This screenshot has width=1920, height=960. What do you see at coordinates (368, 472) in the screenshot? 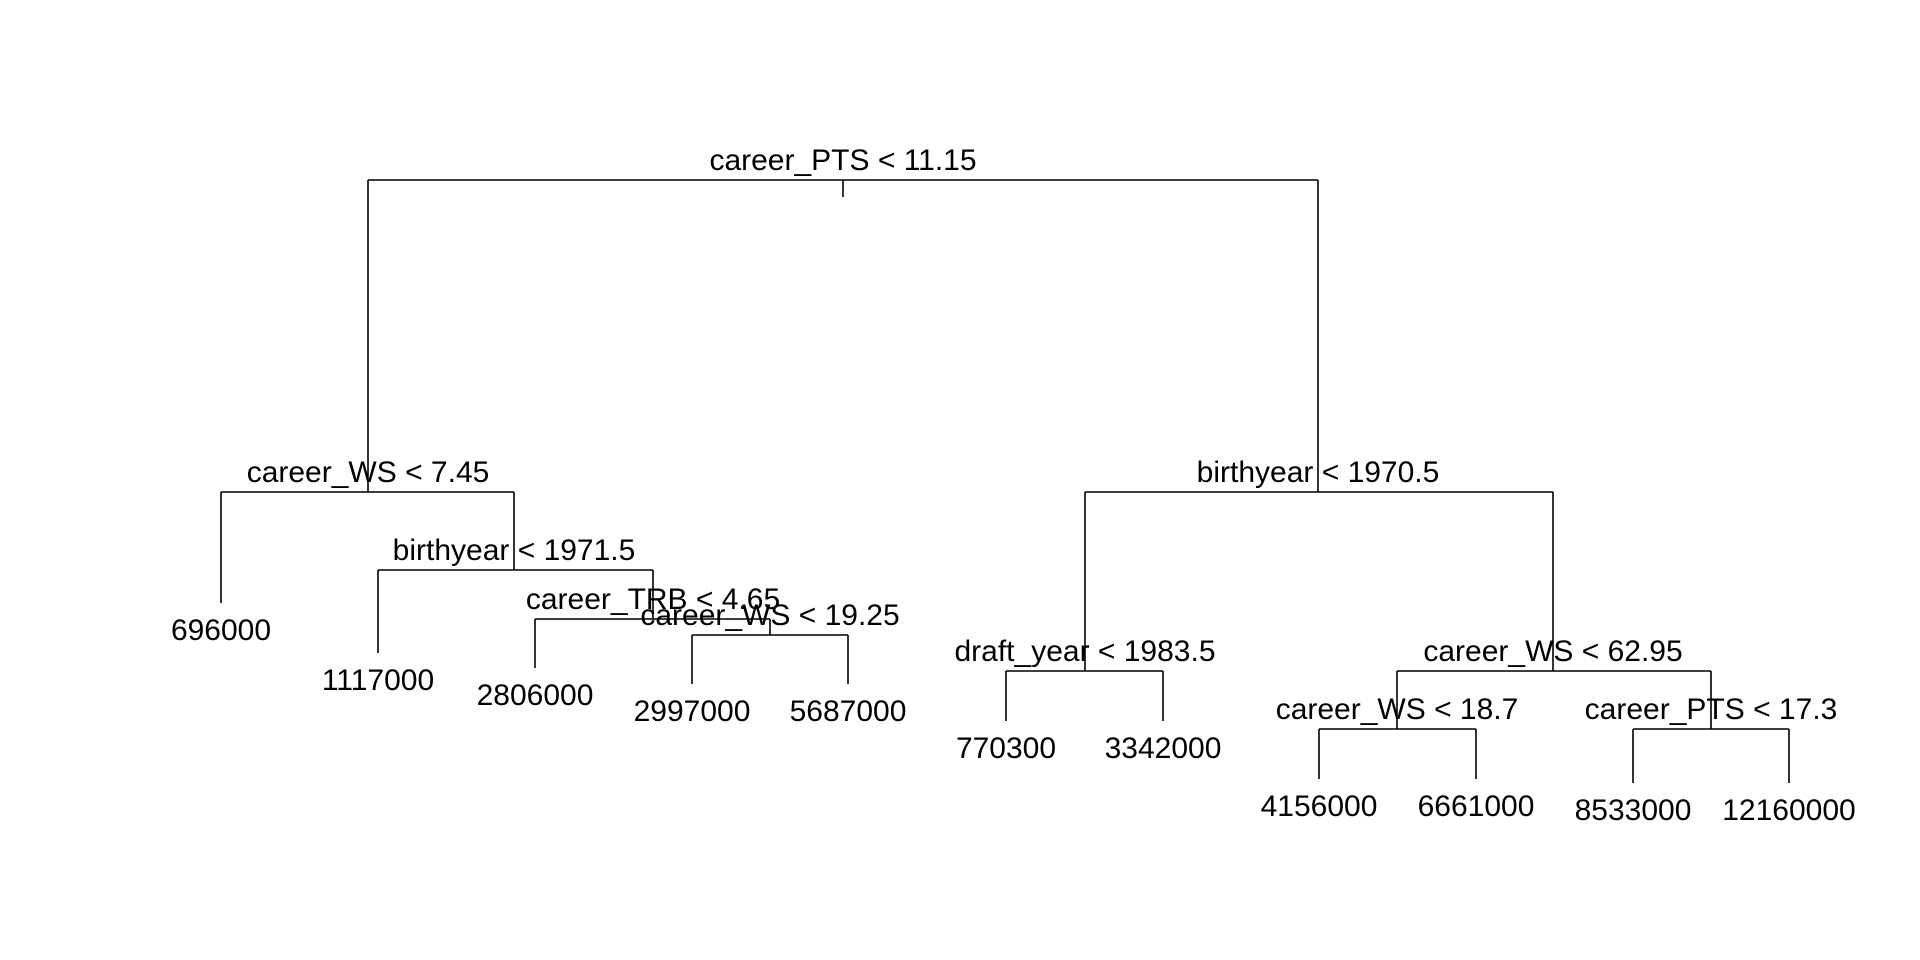
I see `split-label-n2: career_WS < 7.45` at bounding box center [368, 472].